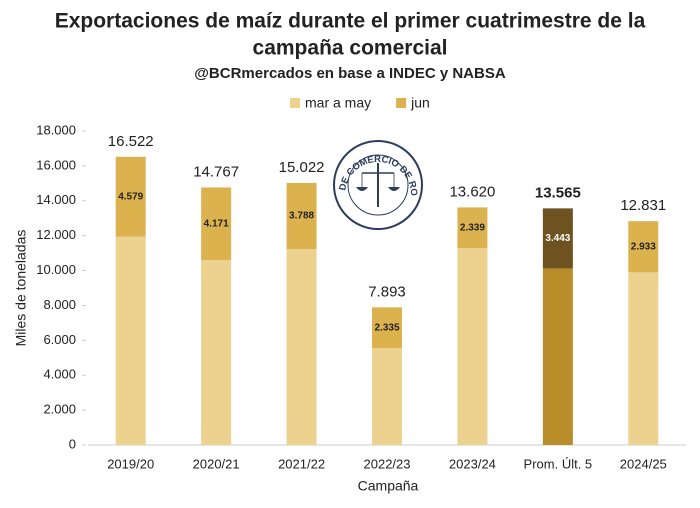  I want to click on y-tick-label: 8.000, so click(59, 304).